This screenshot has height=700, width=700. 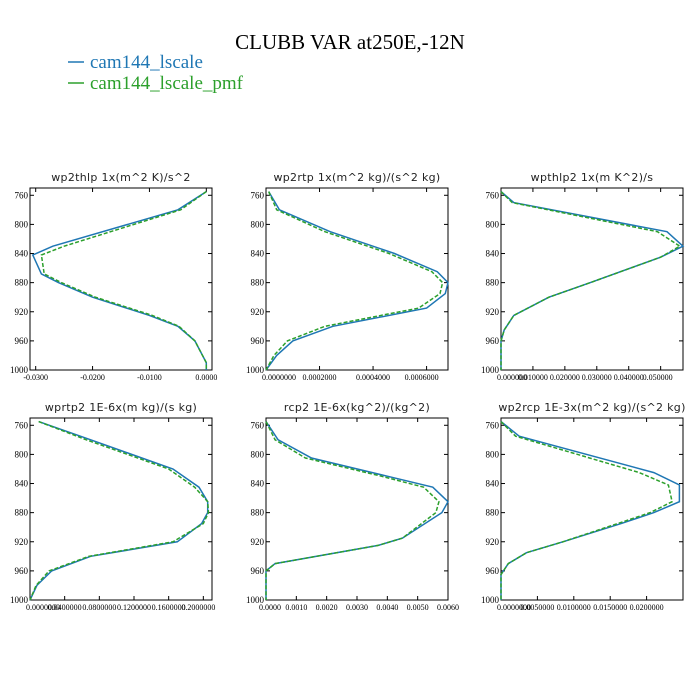 I want to click on legend: cam144_lscale cam144_lscale_pmf, so click(x=156, y=73).